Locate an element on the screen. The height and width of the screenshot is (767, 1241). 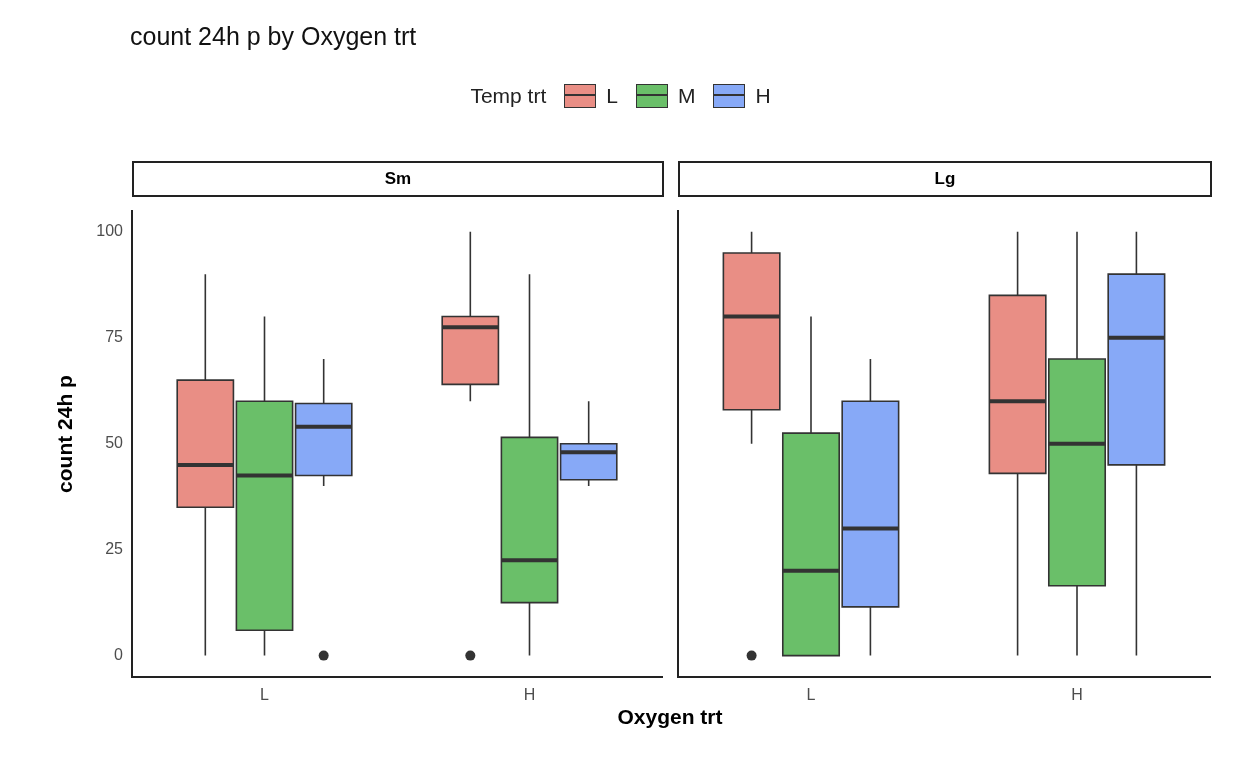
y-tick-label: 100 is located at coordinates (110, 231).